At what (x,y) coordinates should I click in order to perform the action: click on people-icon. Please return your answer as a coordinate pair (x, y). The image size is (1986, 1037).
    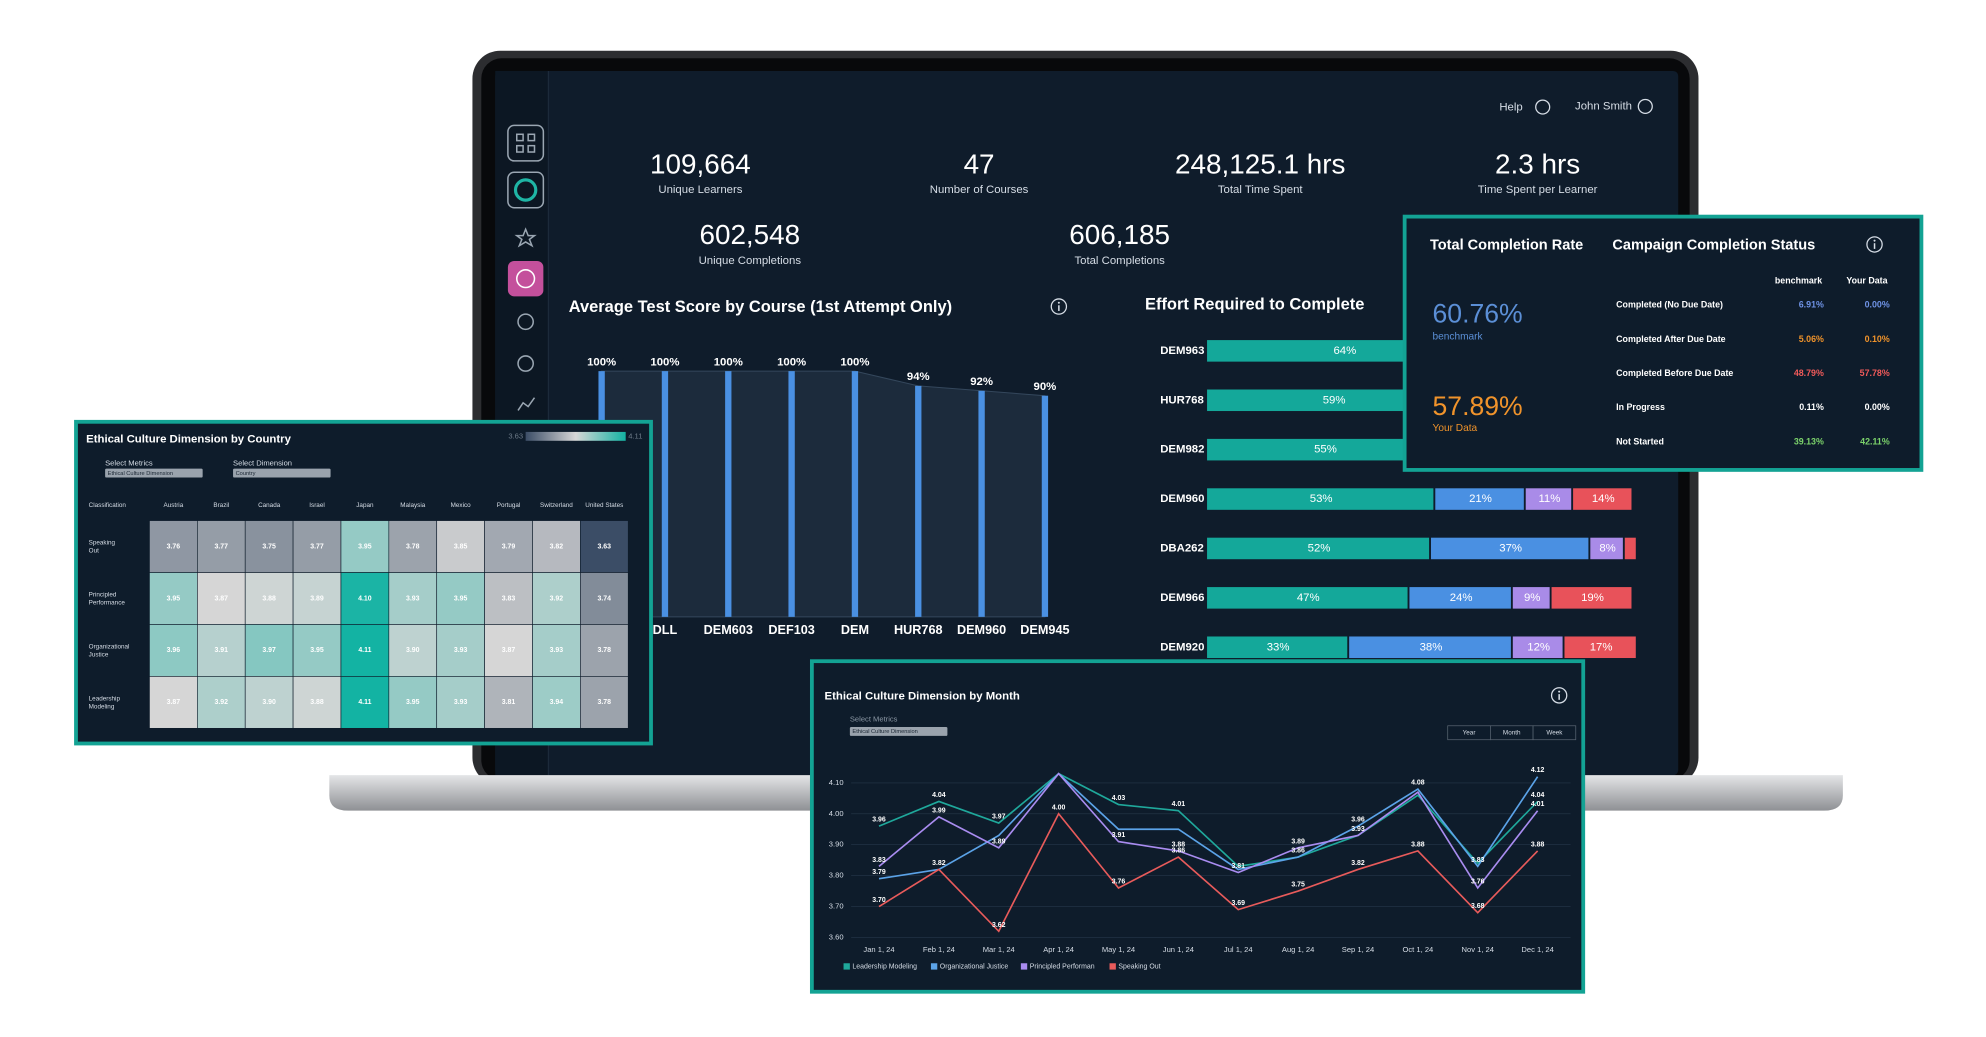
    Looking at the image, I should click on (525, 322).